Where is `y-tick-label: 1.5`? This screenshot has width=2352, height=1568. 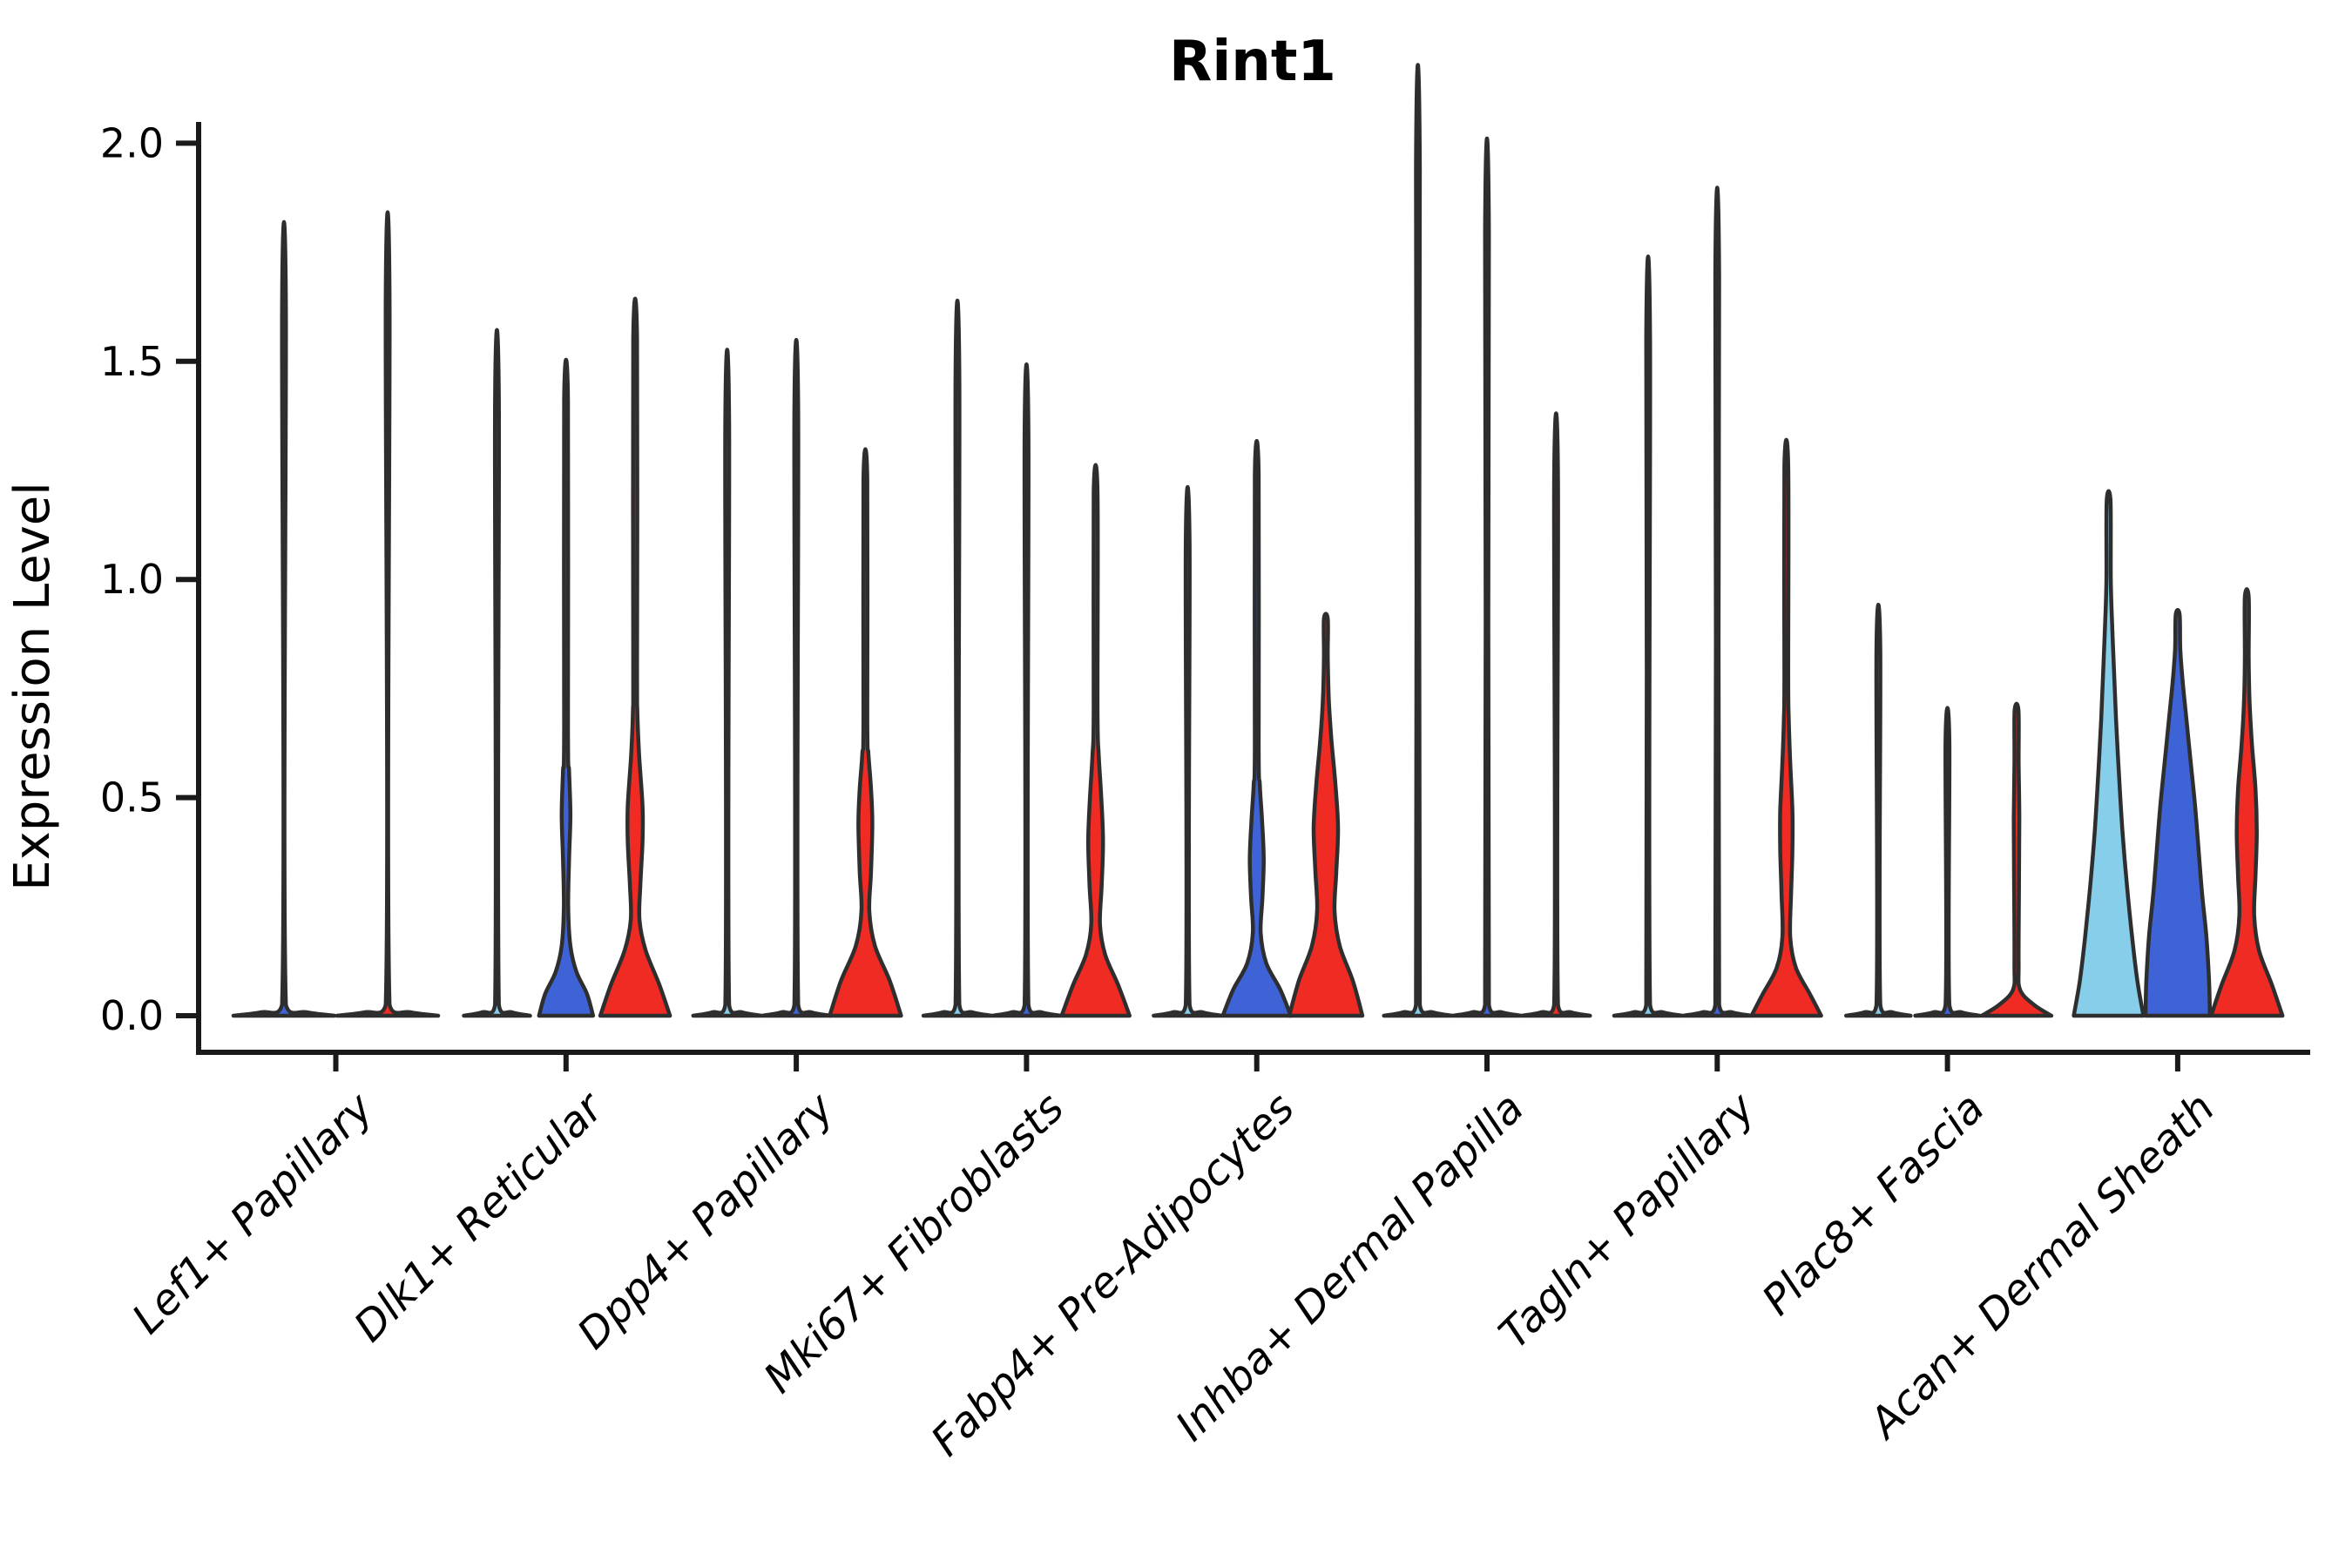 y-tick-label: 1.5 is located at coordinates (132, 361).